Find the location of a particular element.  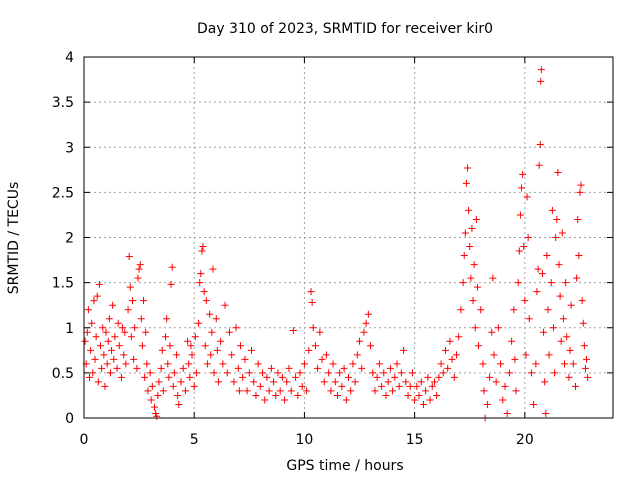

y-tick-label: 4 is located at coordinates (69, 58).